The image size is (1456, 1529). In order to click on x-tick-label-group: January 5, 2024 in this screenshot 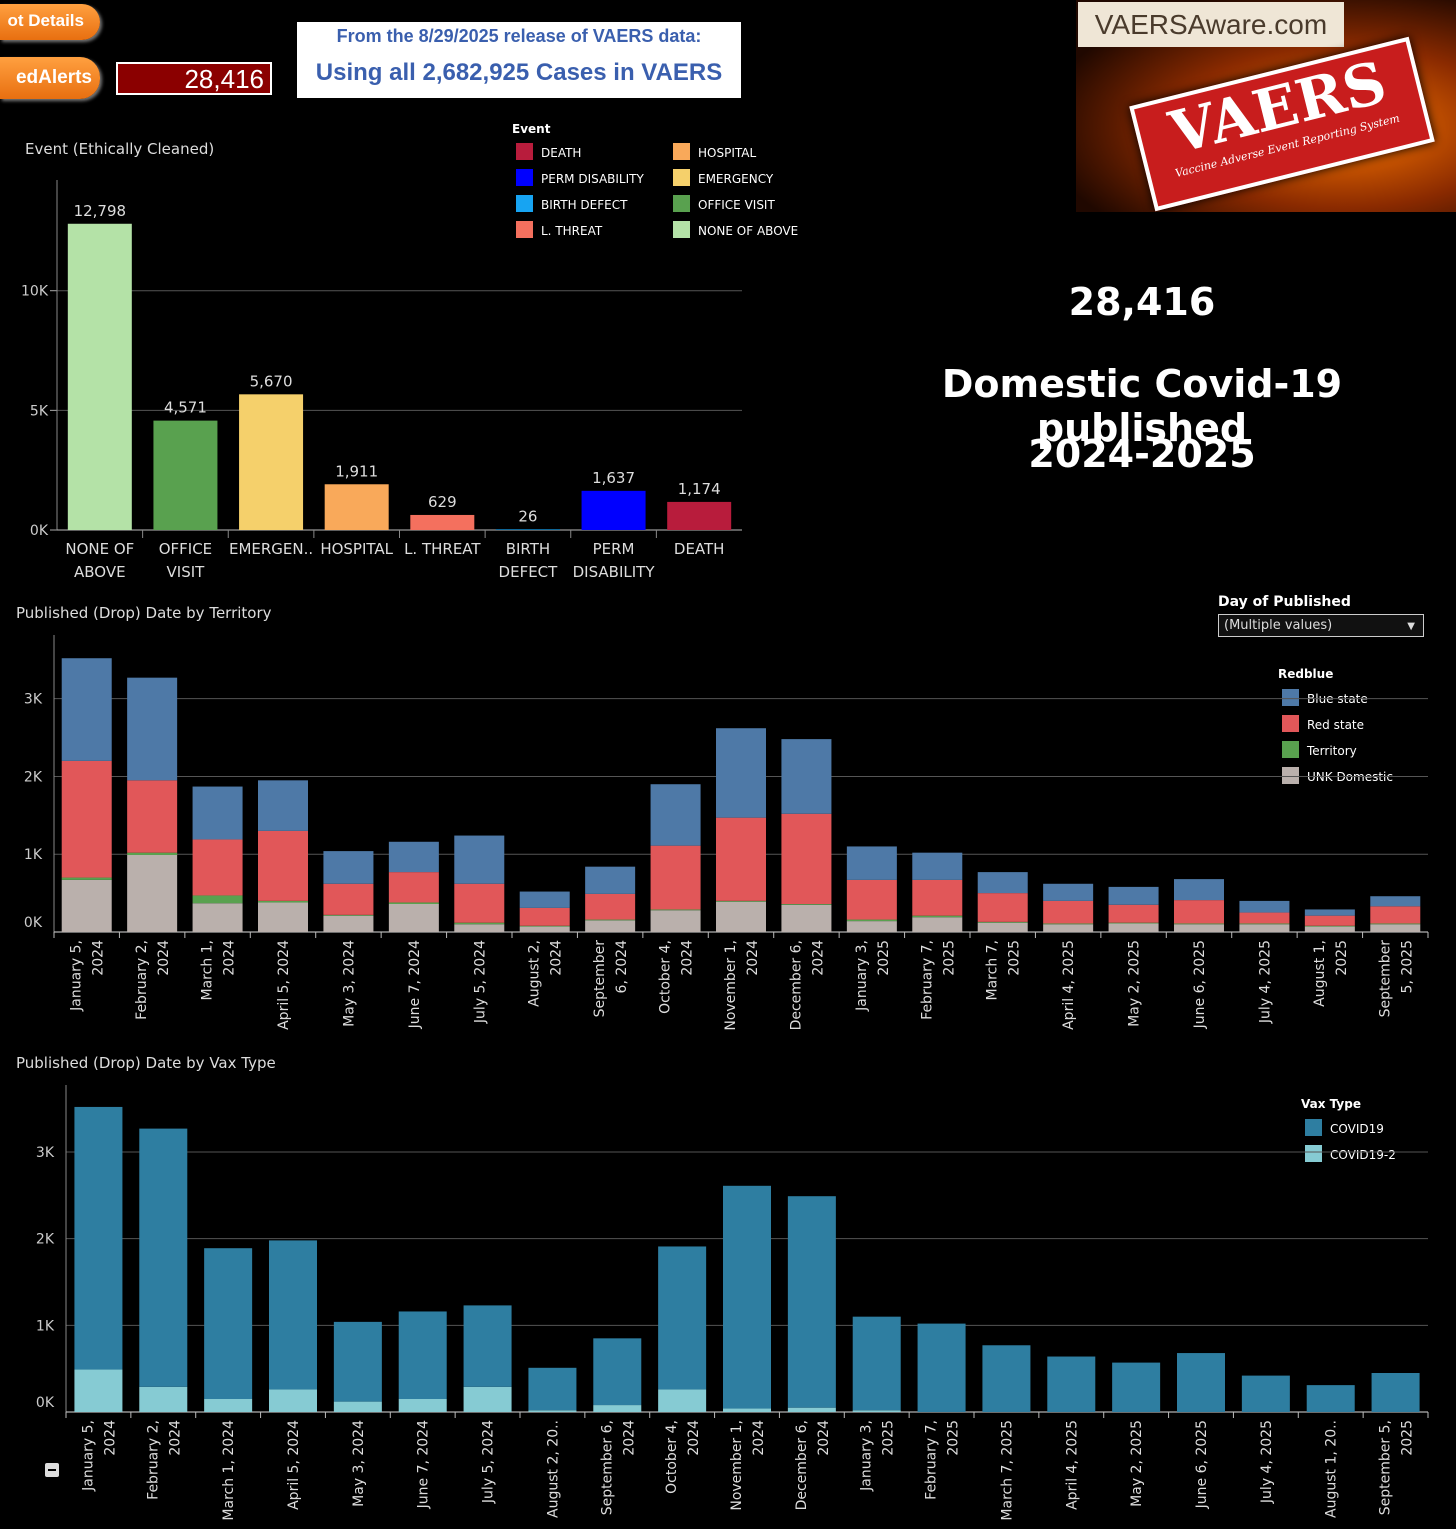, I will do `click(99, 1456)`.